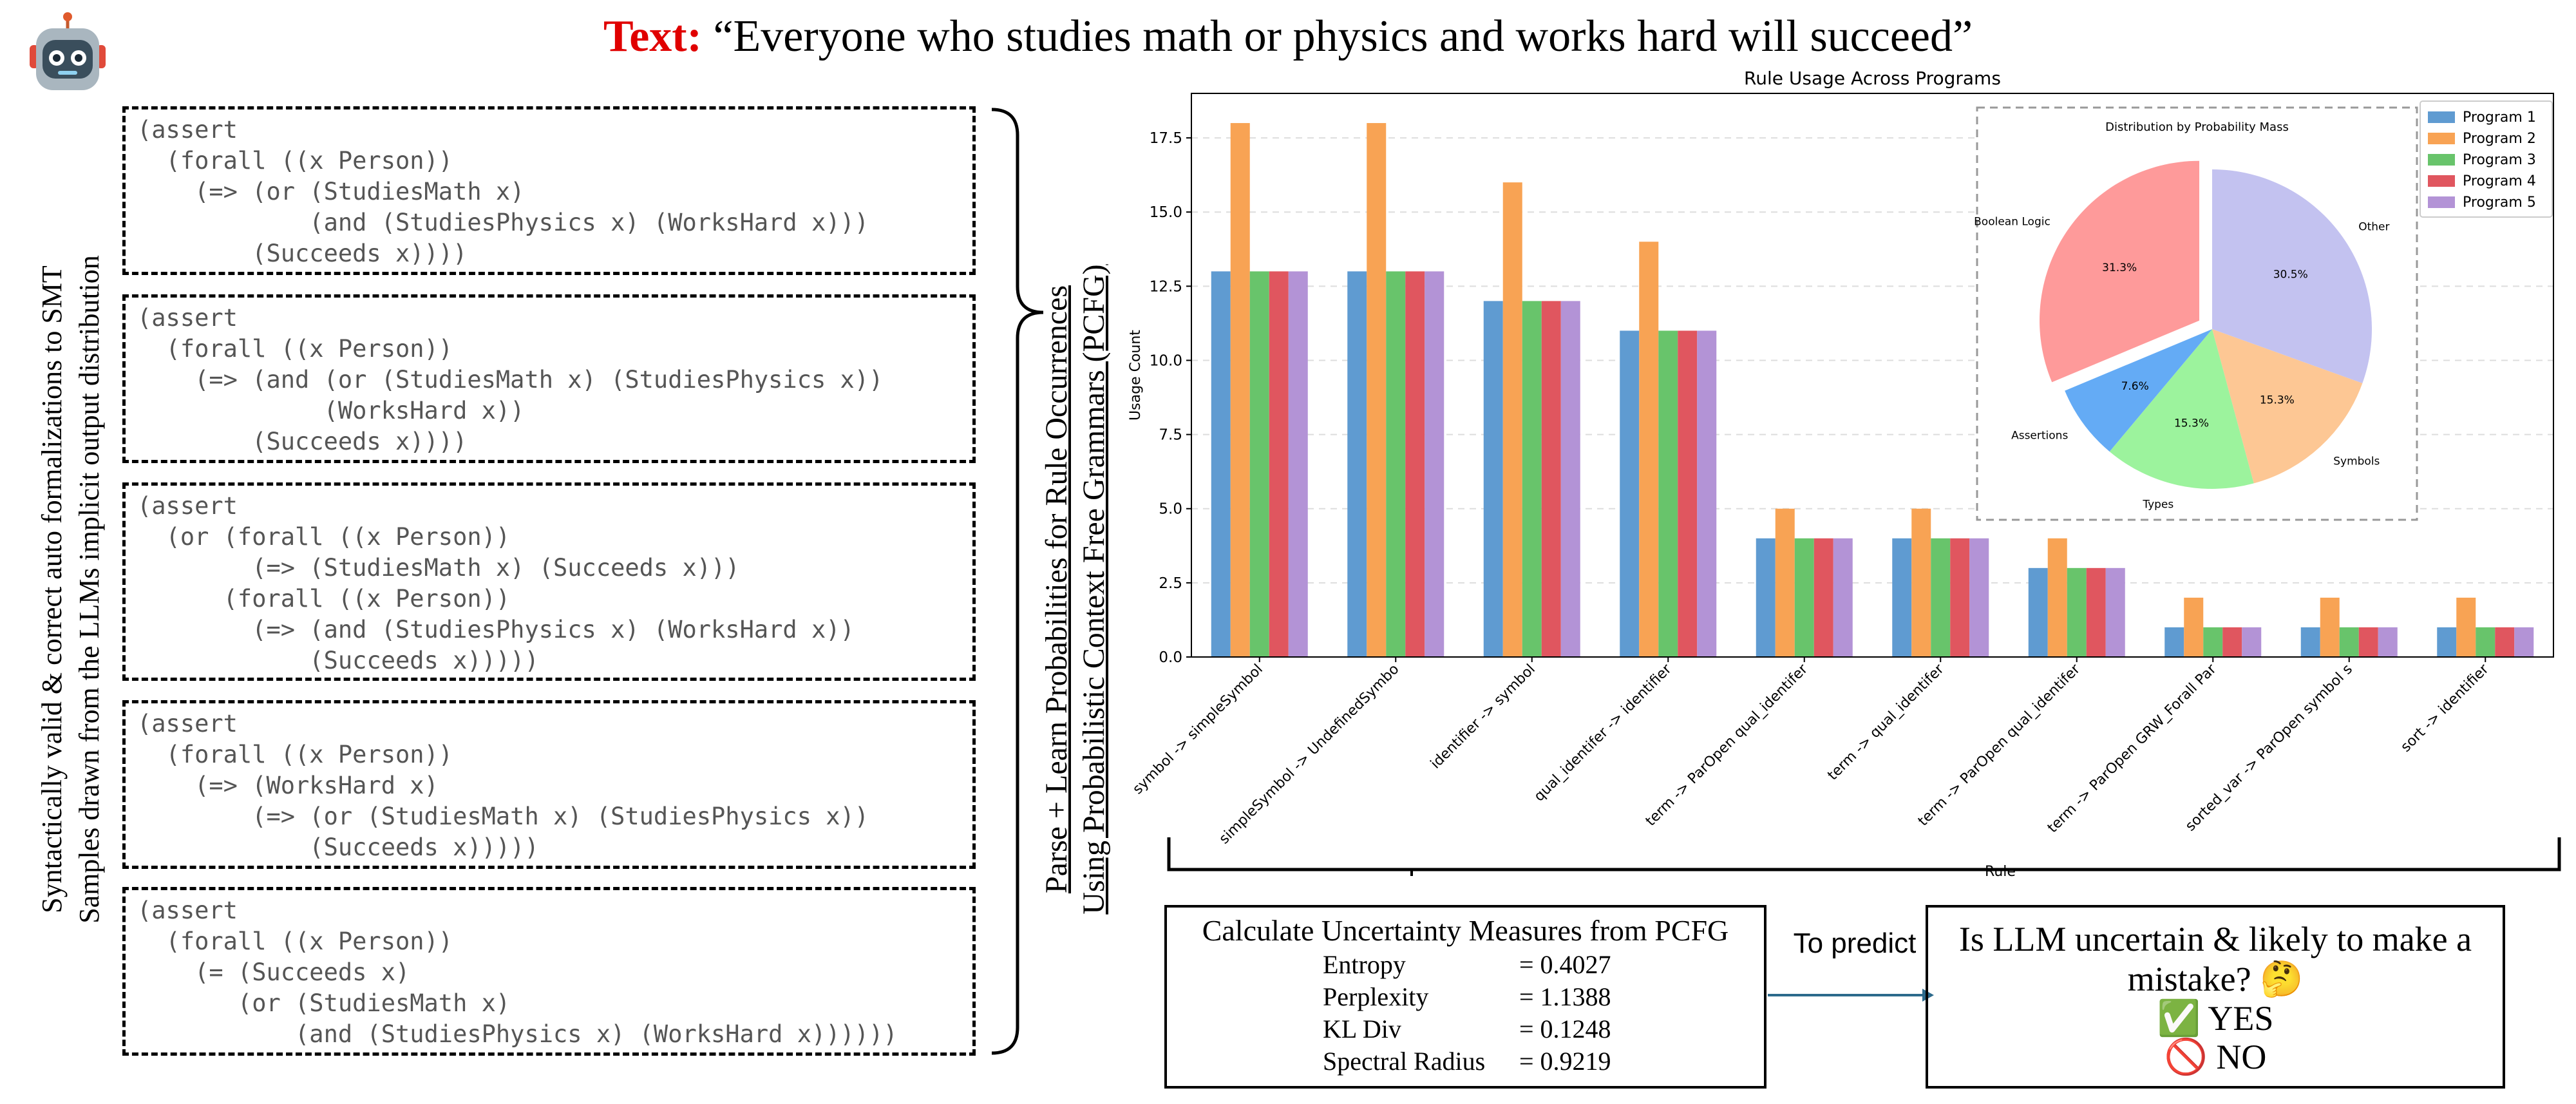 Image resolution: width=2576 pixels, height=1104 pixels. Describe the element at coordinates (1851, 995) in the screenshot. I see `arrow-right-icon` at that location.